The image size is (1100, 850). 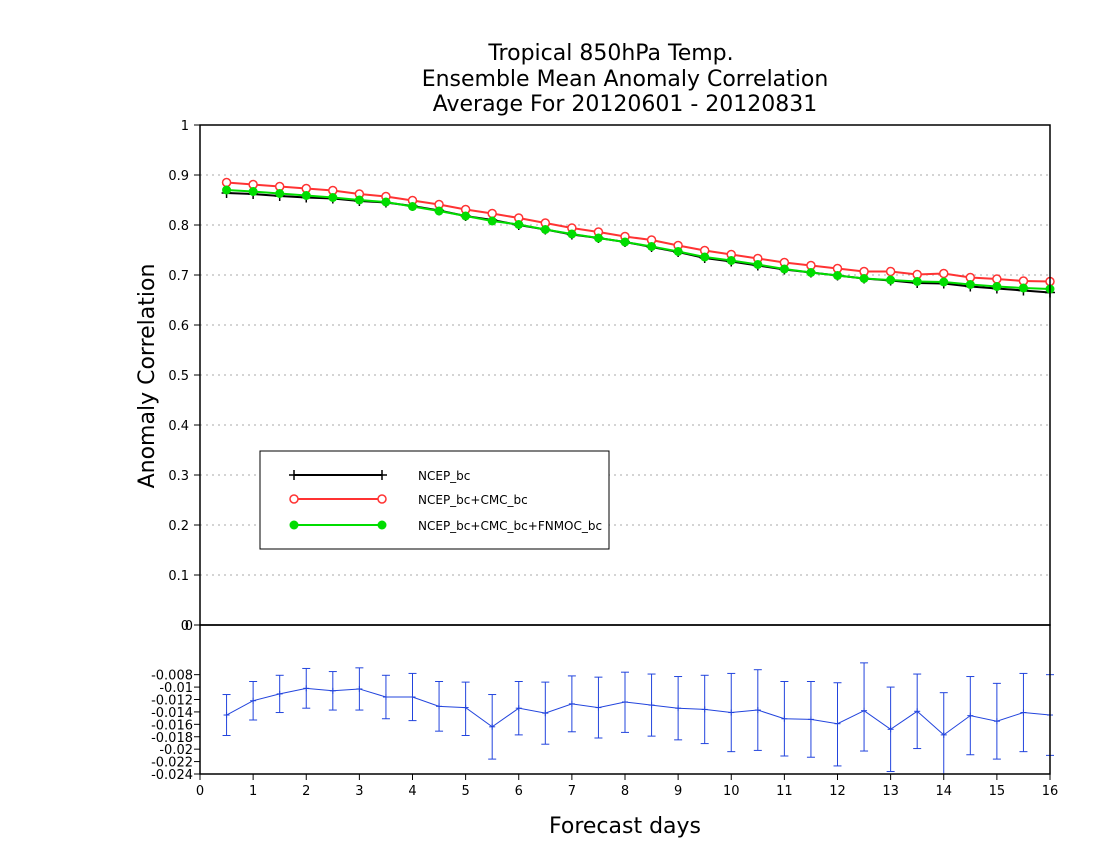 What do you see at coordinates (185, 126) in the screenshot?
I see `y-tick-label: 1` at bounding box center [185, 126].